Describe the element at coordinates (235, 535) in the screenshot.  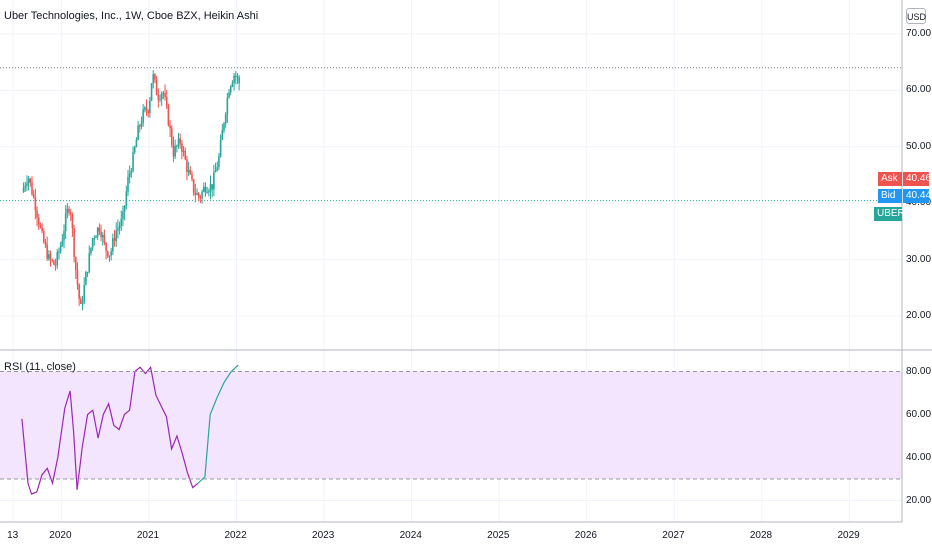
I see `time-tick: 2022` at that location.